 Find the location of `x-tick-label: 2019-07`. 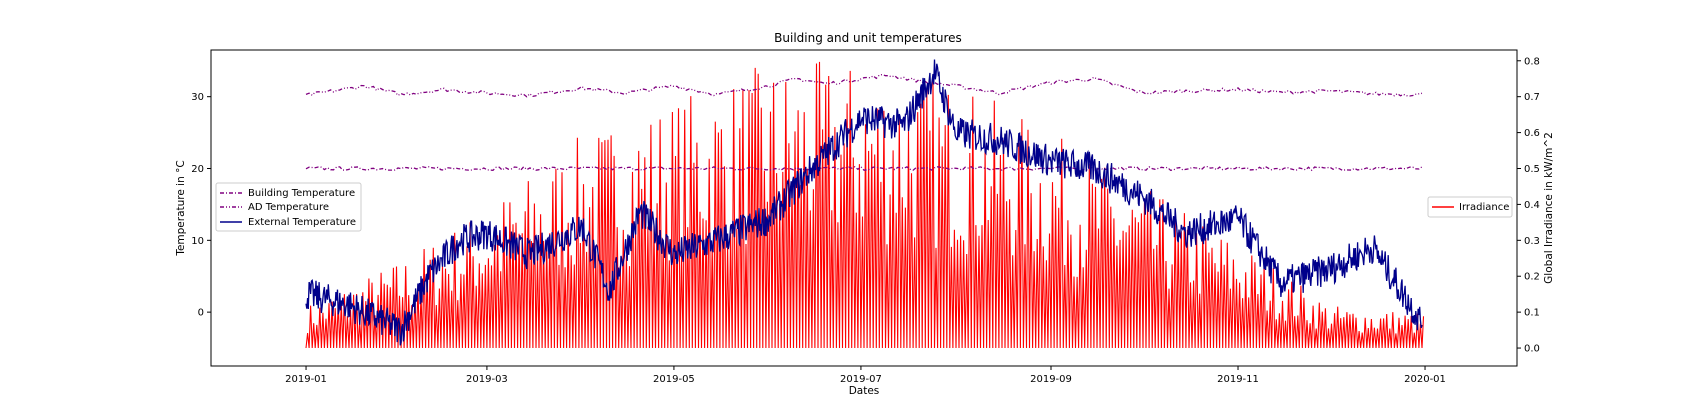

x-tick-label: 2019-07 is located at coordinates (861, 379).